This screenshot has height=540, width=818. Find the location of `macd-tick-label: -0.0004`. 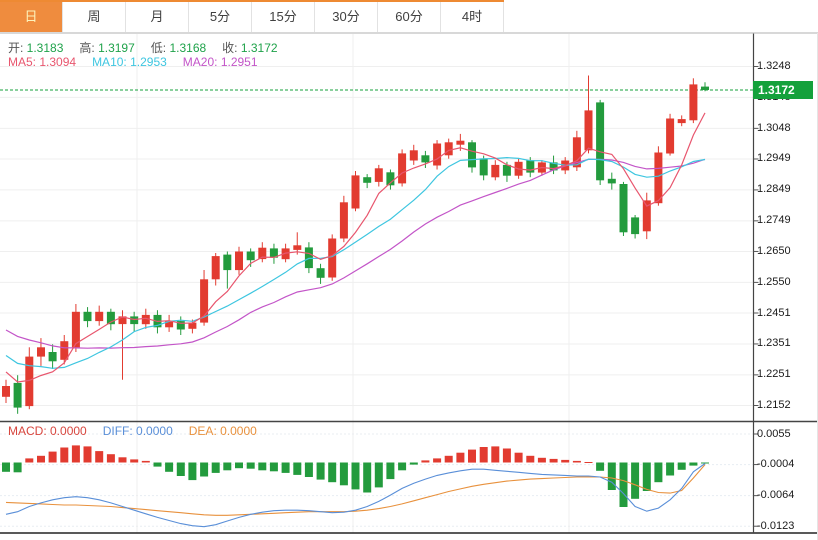

macd-tick-label: -0.0004 is located at coordinates (776, 464).